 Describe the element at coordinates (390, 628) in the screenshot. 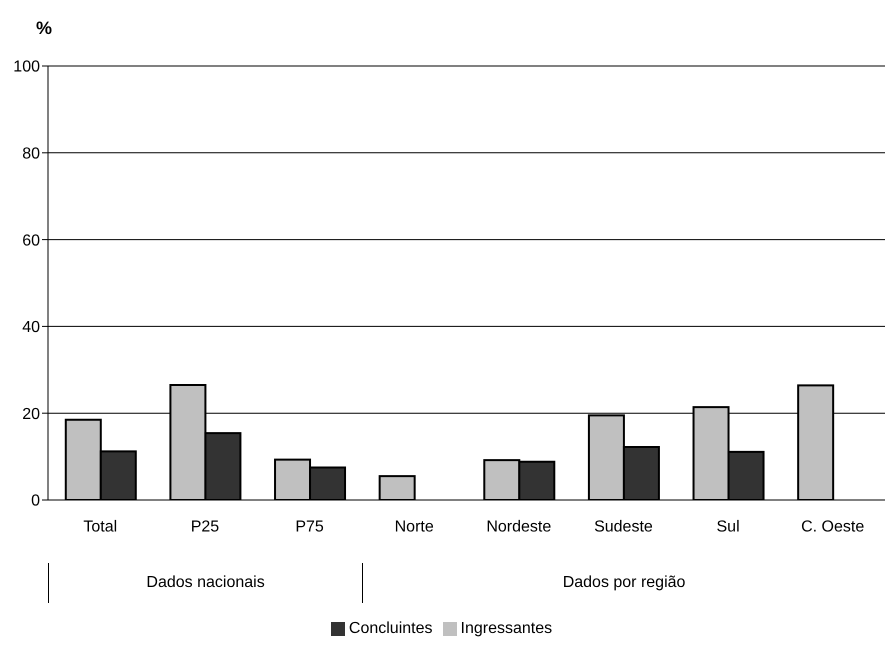

I see `legend-label: Concluintes` at that location.